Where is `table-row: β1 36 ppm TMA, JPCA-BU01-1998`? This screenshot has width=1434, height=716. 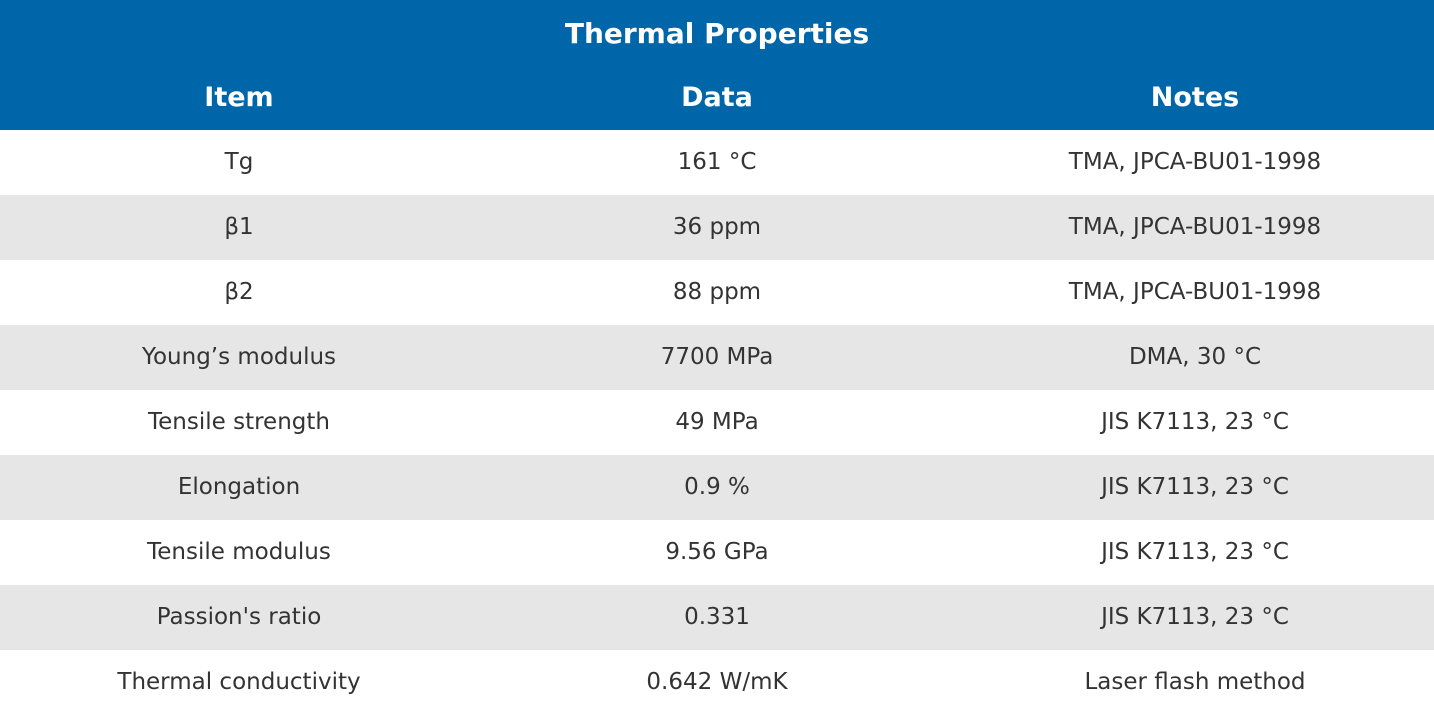
table-row: β1 36 ppm TMA, JPCA-BU01-1998 is located at coordinates (717, 227).